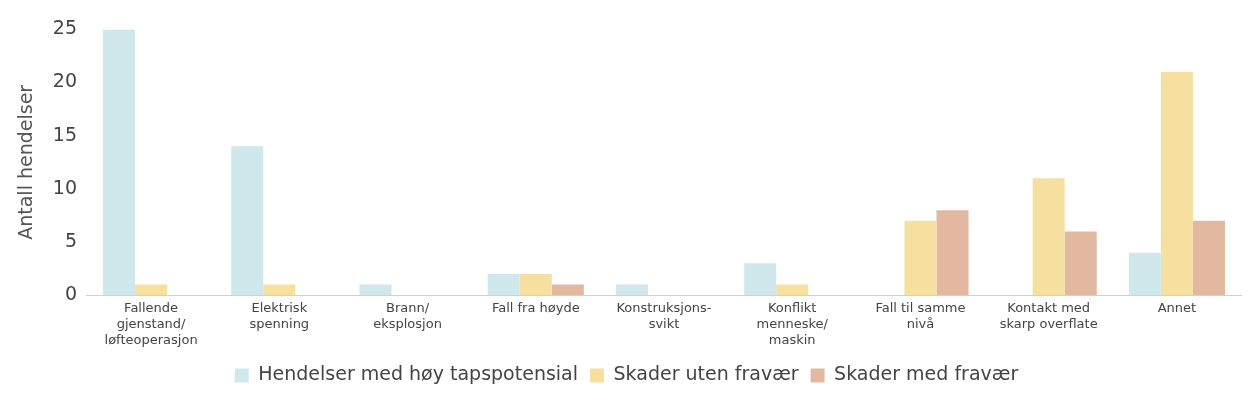  I want to click on legend-label: Hendelser med høy tapspotensial, so click(418, 373).